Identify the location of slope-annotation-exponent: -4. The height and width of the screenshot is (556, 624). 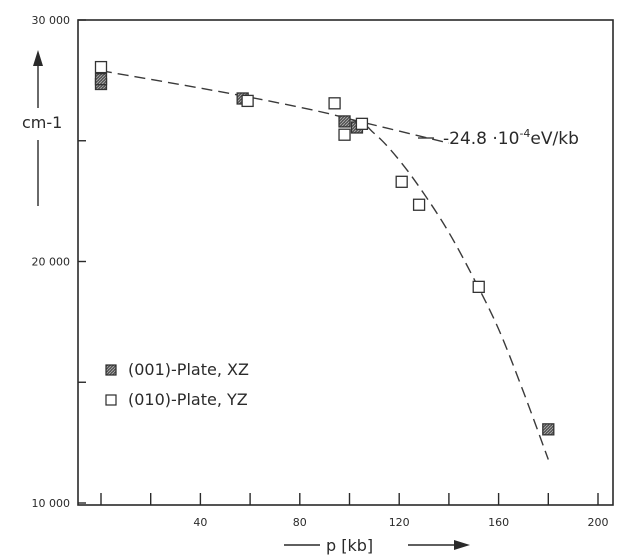
(524, 133).